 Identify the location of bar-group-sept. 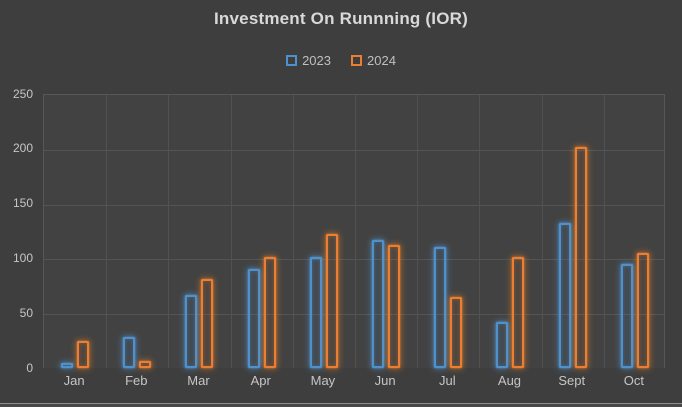
(573, 231).